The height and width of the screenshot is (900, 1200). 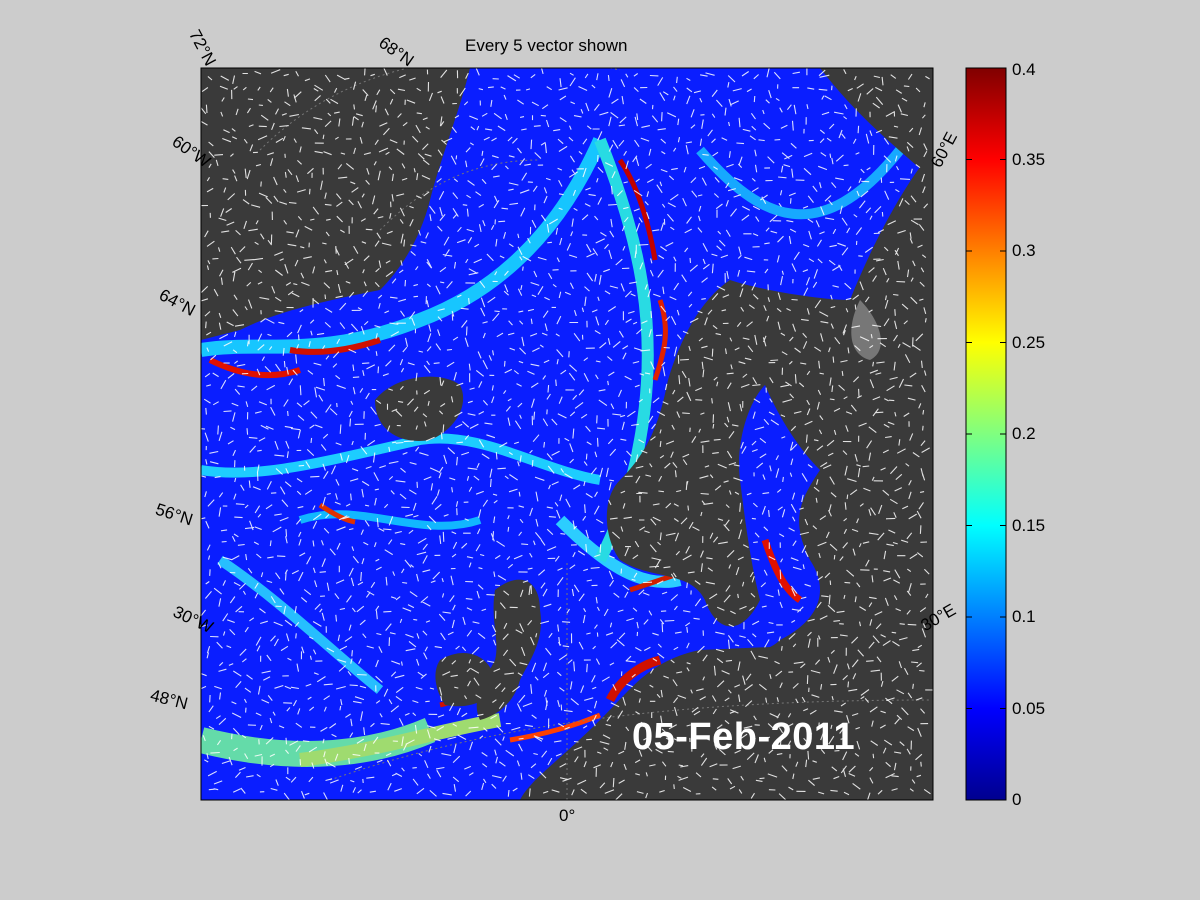 What do you see at coordinates (1029, 159) in the screenshot?
I see `colorbar-tick-label: 0.35` at bounding box center [1029, 159].